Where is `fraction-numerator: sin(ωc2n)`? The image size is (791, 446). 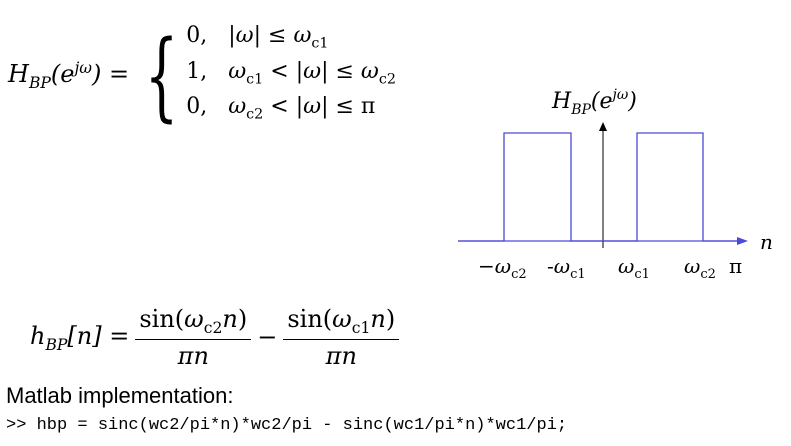 fraction-numerator: sin(ωc2n) is located at coordinates (193, 322).